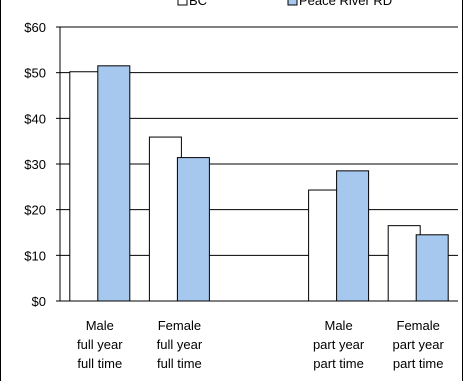  I want to click on y-tick-label: $40, so click(35, 118).